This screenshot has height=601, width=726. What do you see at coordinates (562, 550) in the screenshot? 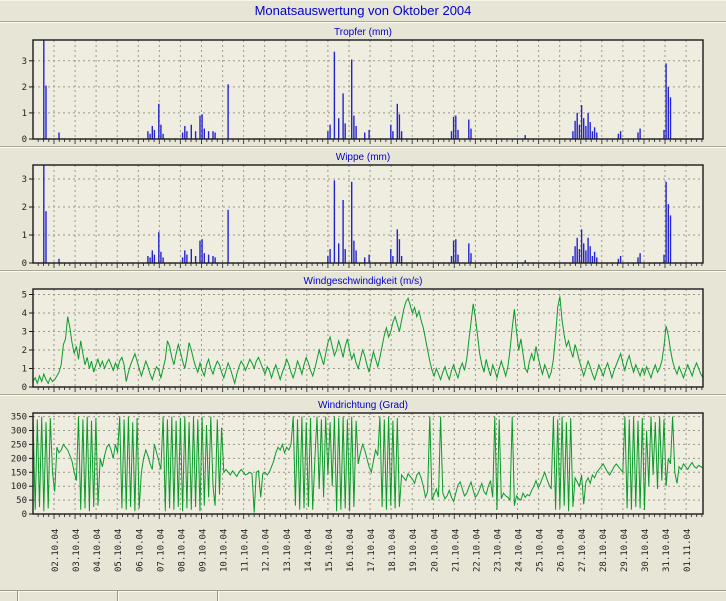
I see `x-tick-label: 26.10.04` at bounding box center [562, 550].